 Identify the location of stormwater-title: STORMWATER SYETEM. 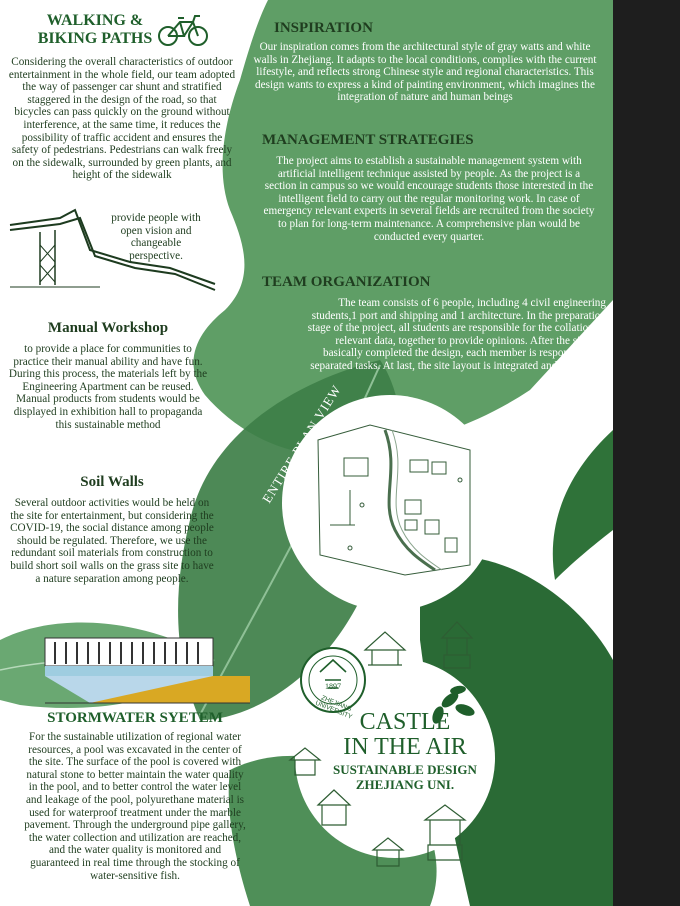
(135, 718).